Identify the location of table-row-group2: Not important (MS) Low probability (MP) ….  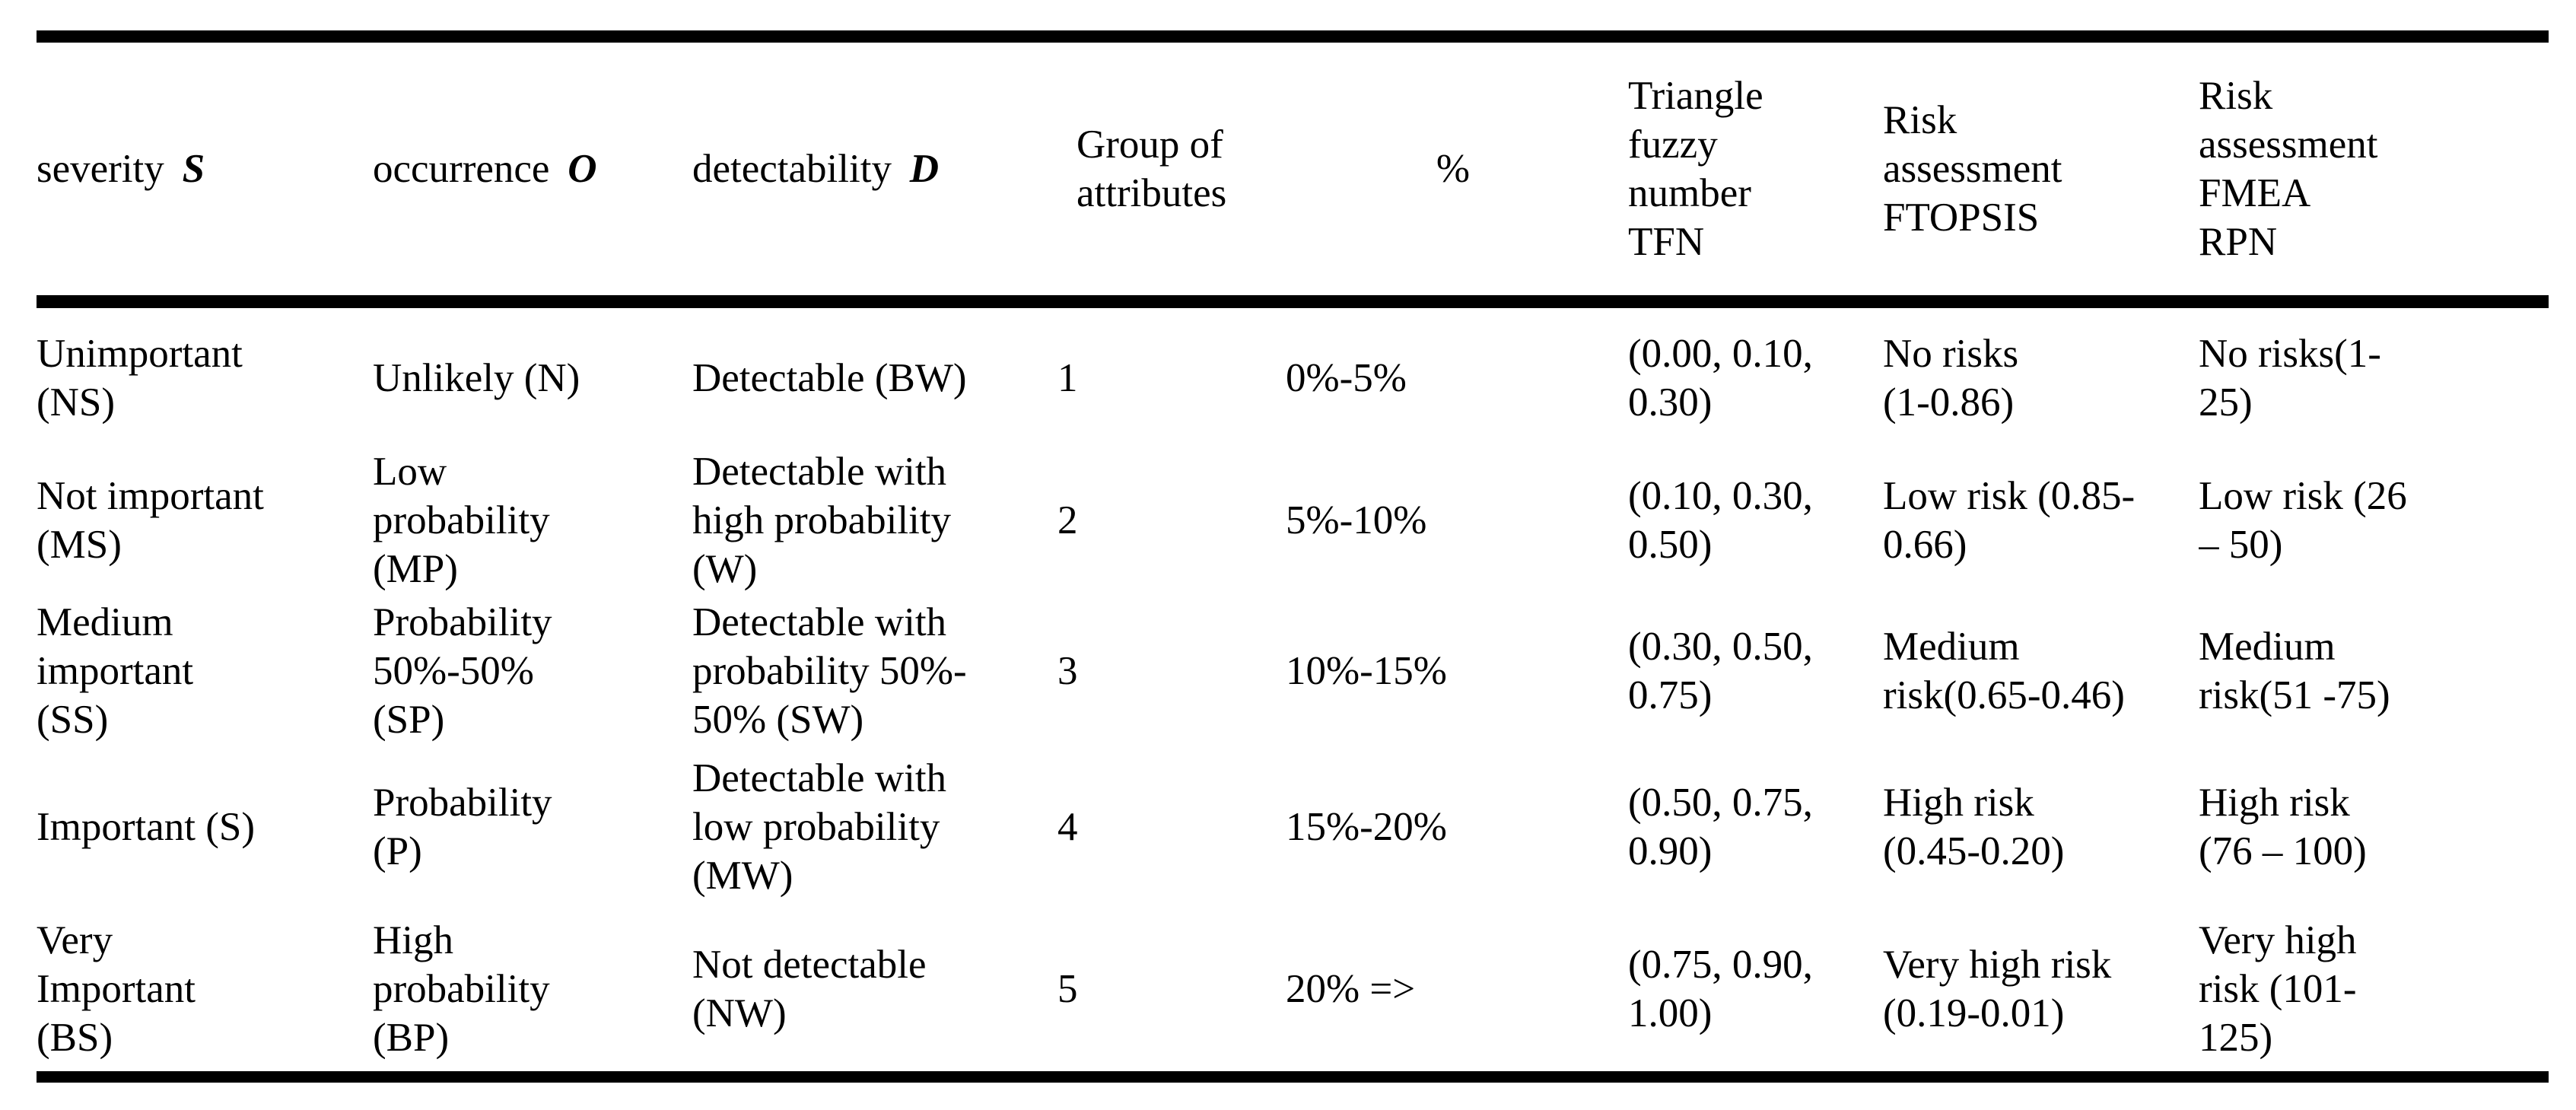
(1293, 520).